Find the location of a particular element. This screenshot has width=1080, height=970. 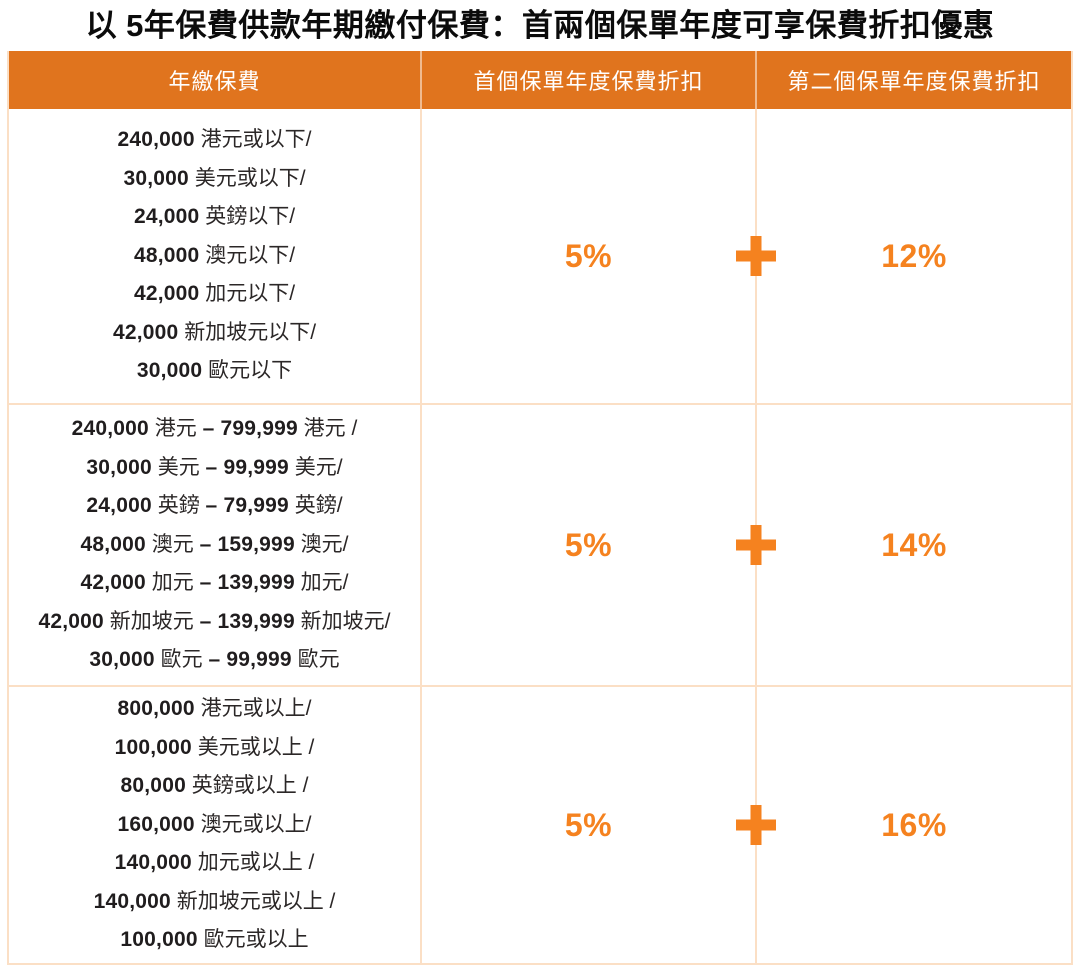

premium-line: 48,000 澳元 – 159,999 澳元/ is located at coordinates (214, 544).